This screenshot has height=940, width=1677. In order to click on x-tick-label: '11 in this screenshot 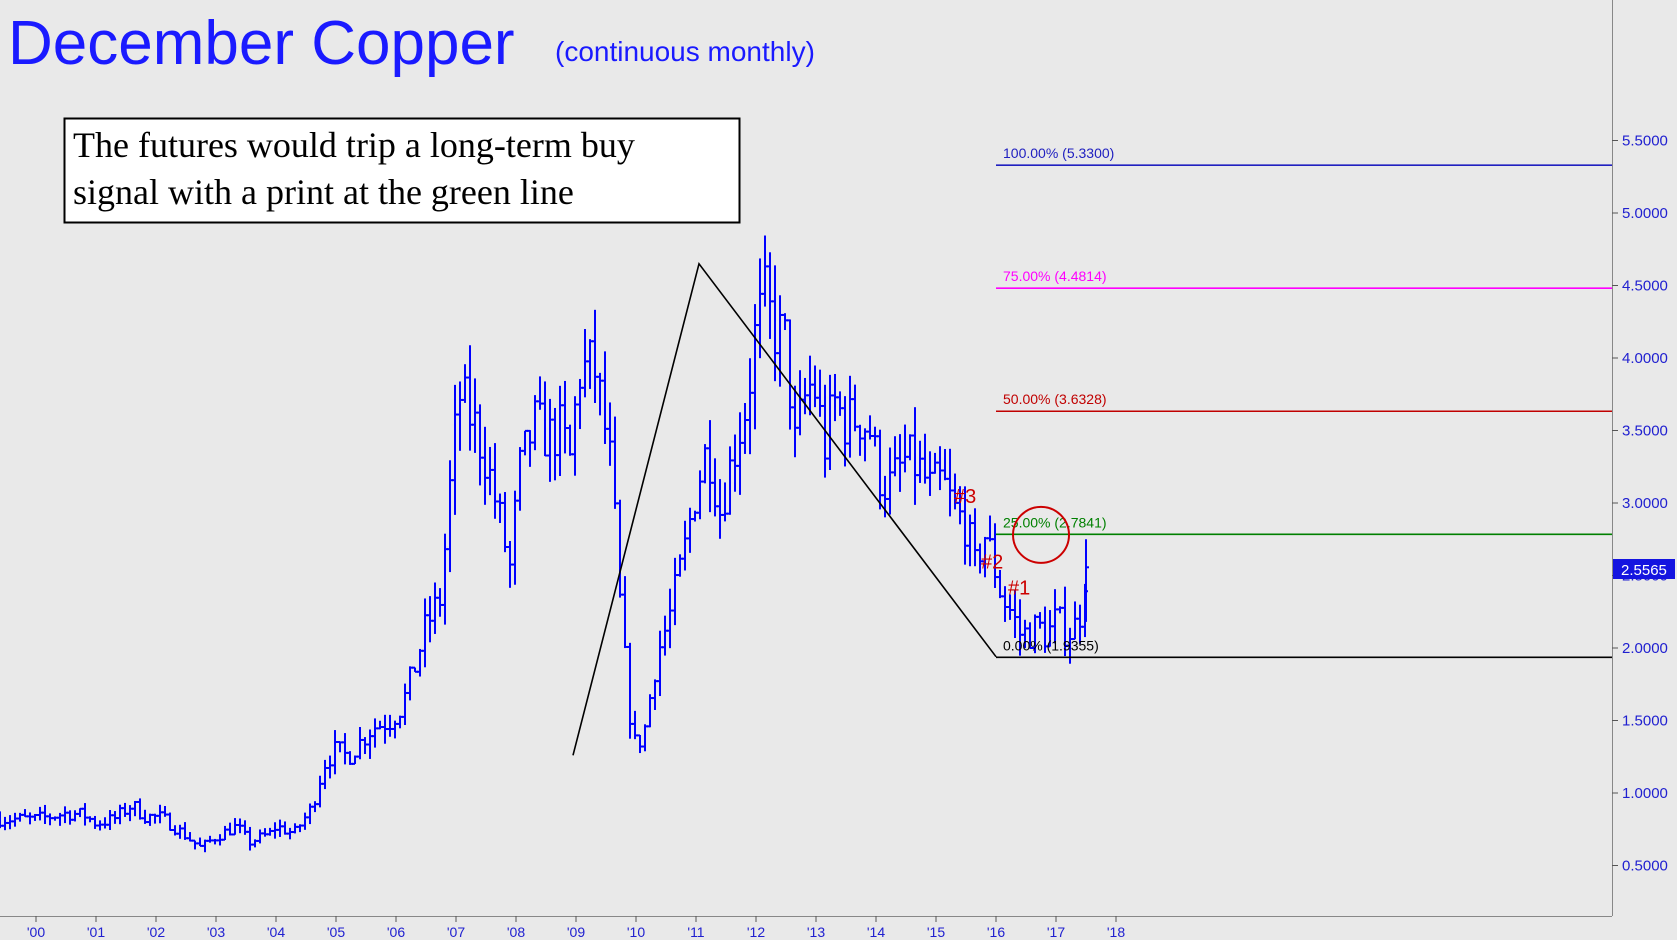, I will do `click(695, 932)`.